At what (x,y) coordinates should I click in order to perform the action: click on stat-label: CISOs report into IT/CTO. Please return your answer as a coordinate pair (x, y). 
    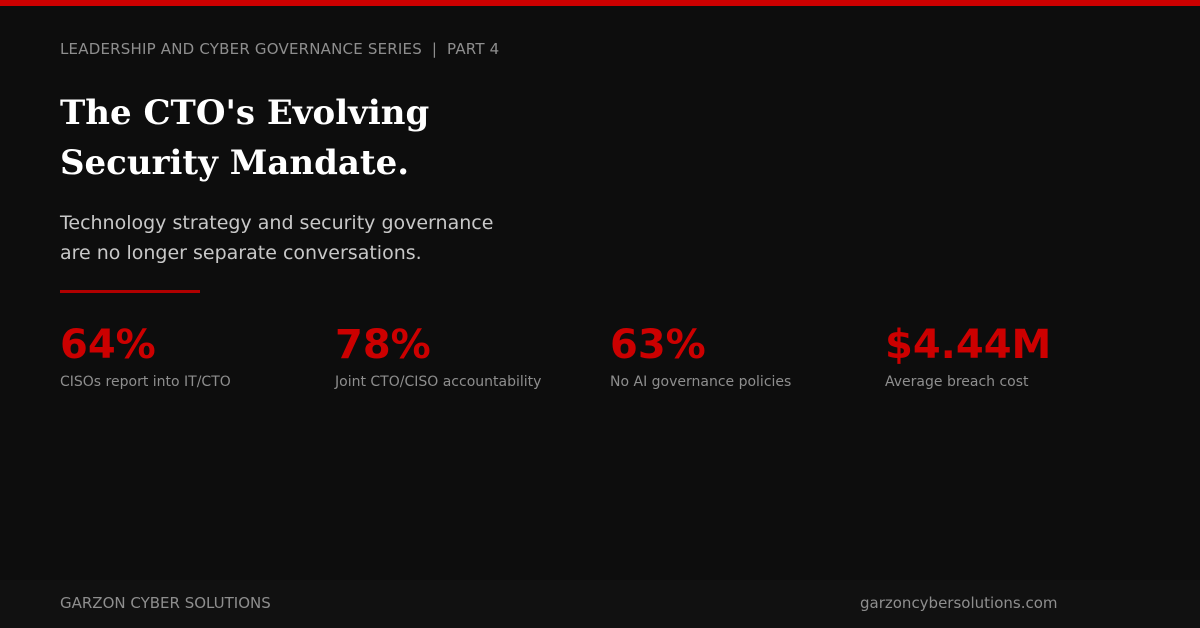
    Looking at the image, I should click on (145, 382).